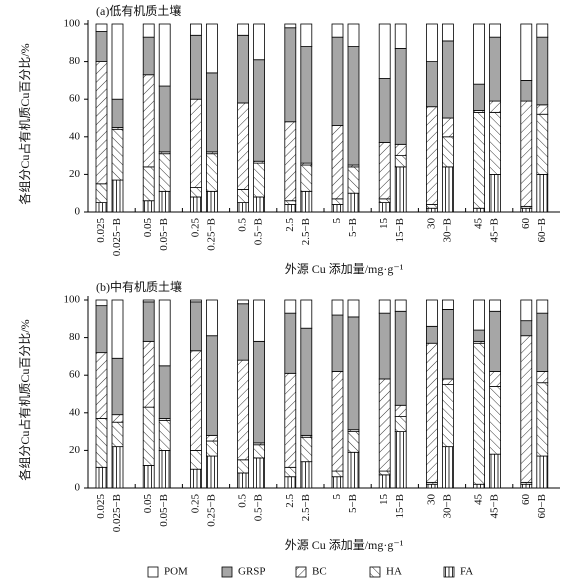 This screenshot has height=586, width=572. What do you see at coordinates (24, 399) in the screenshot?
I see `y-axis-title: 各组分Cu占有机质Cu百分比/%` at bounding box center [24, 399].